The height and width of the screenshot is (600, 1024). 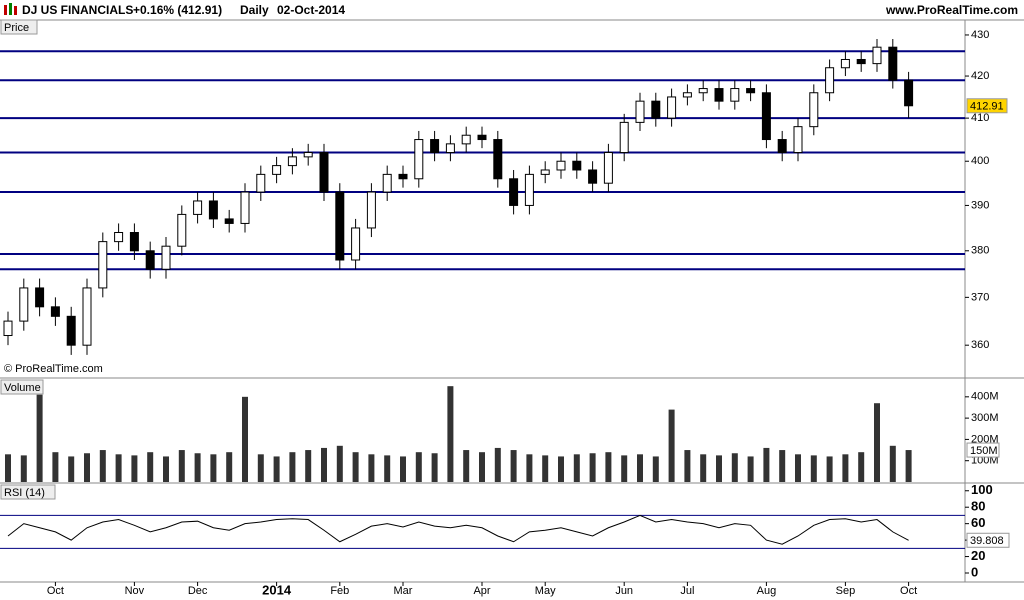 What do you see at coordinates (24, 493) in the screenshot?
I see `panel-title: RSI (14)` at bounding box center [24, 493].